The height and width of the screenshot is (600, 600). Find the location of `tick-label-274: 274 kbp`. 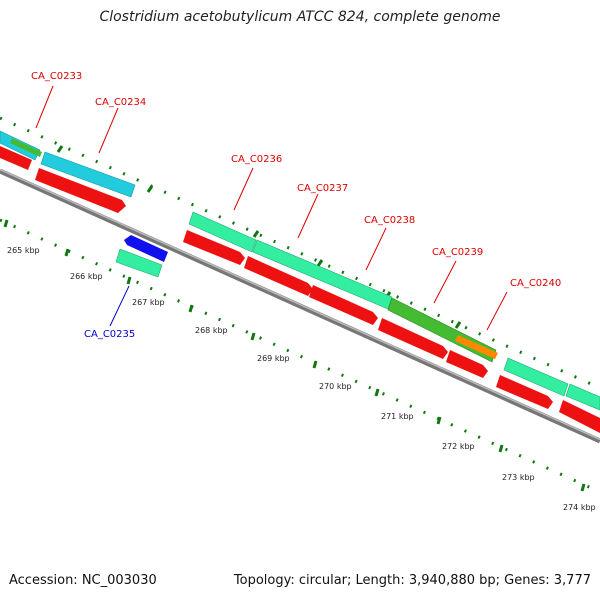

tick-label-274: 274 kbp is located at coordinates (579, 507).